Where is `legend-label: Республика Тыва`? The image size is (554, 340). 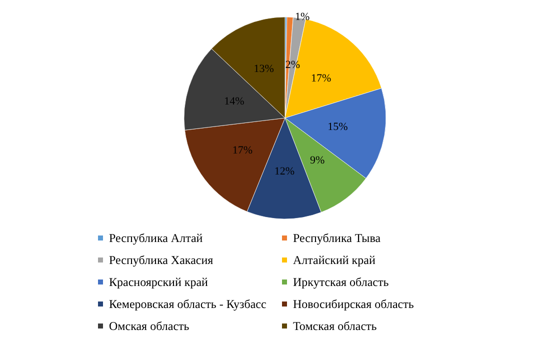
legend-label: Республика Тыва is located at coordinates (337, 238).